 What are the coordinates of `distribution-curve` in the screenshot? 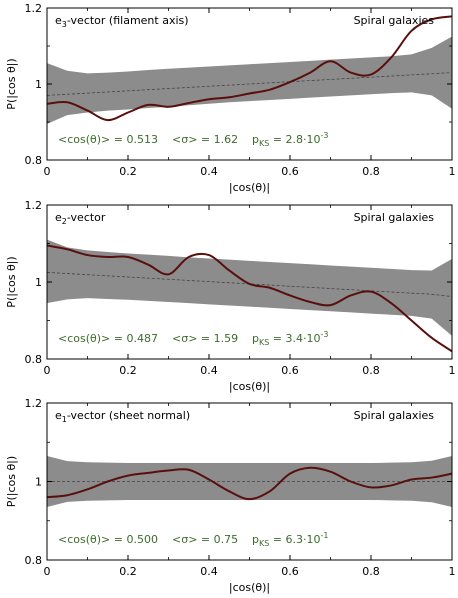 It's located at (249, 483).